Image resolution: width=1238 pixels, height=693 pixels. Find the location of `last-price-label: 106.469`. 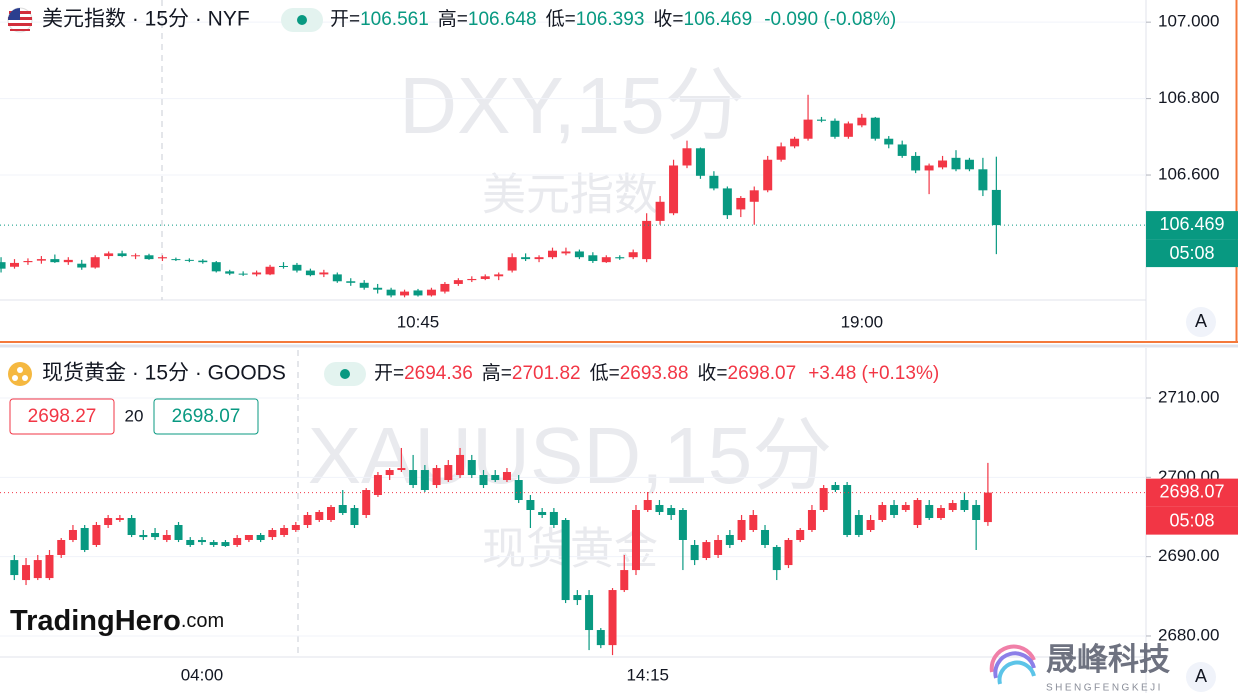

last-price-label: 106.469 is located at coordinates (1191, 224).